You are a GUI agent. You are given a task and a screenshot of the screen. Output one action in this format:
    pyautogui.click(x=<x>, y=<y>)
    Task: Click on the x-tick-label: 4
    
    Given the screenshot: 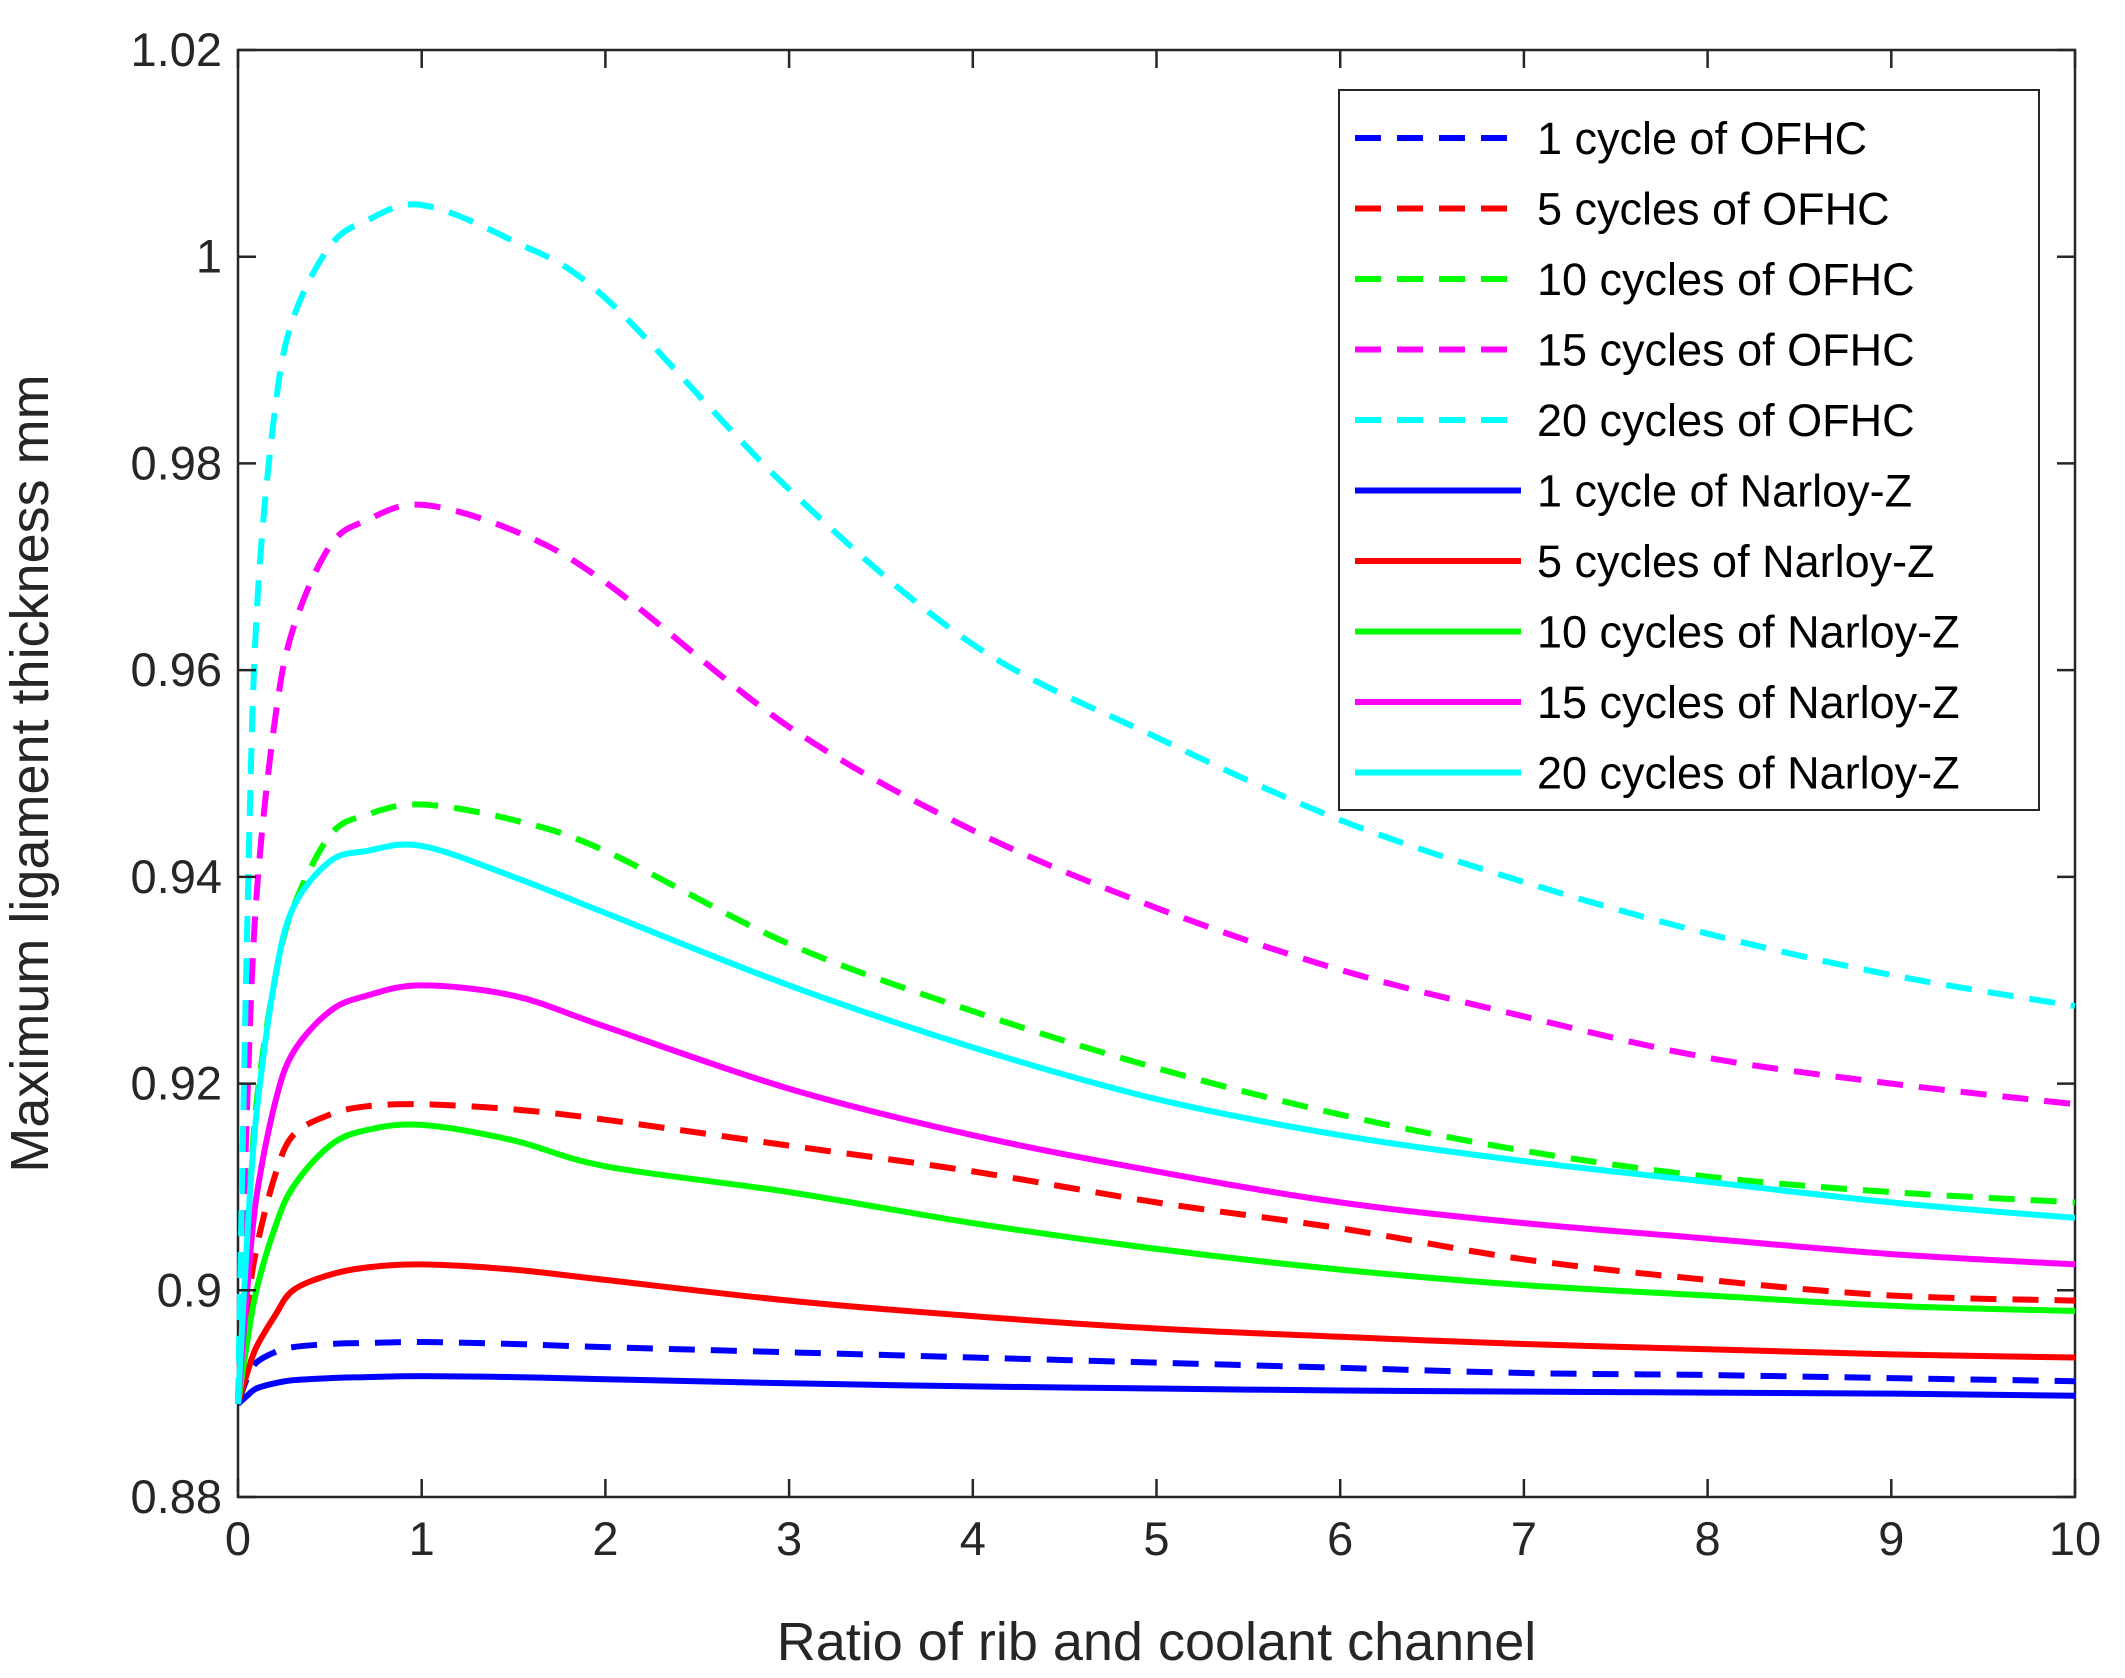 What is the action you would take?
    pyautogui.click(x=973, y=1538)
    